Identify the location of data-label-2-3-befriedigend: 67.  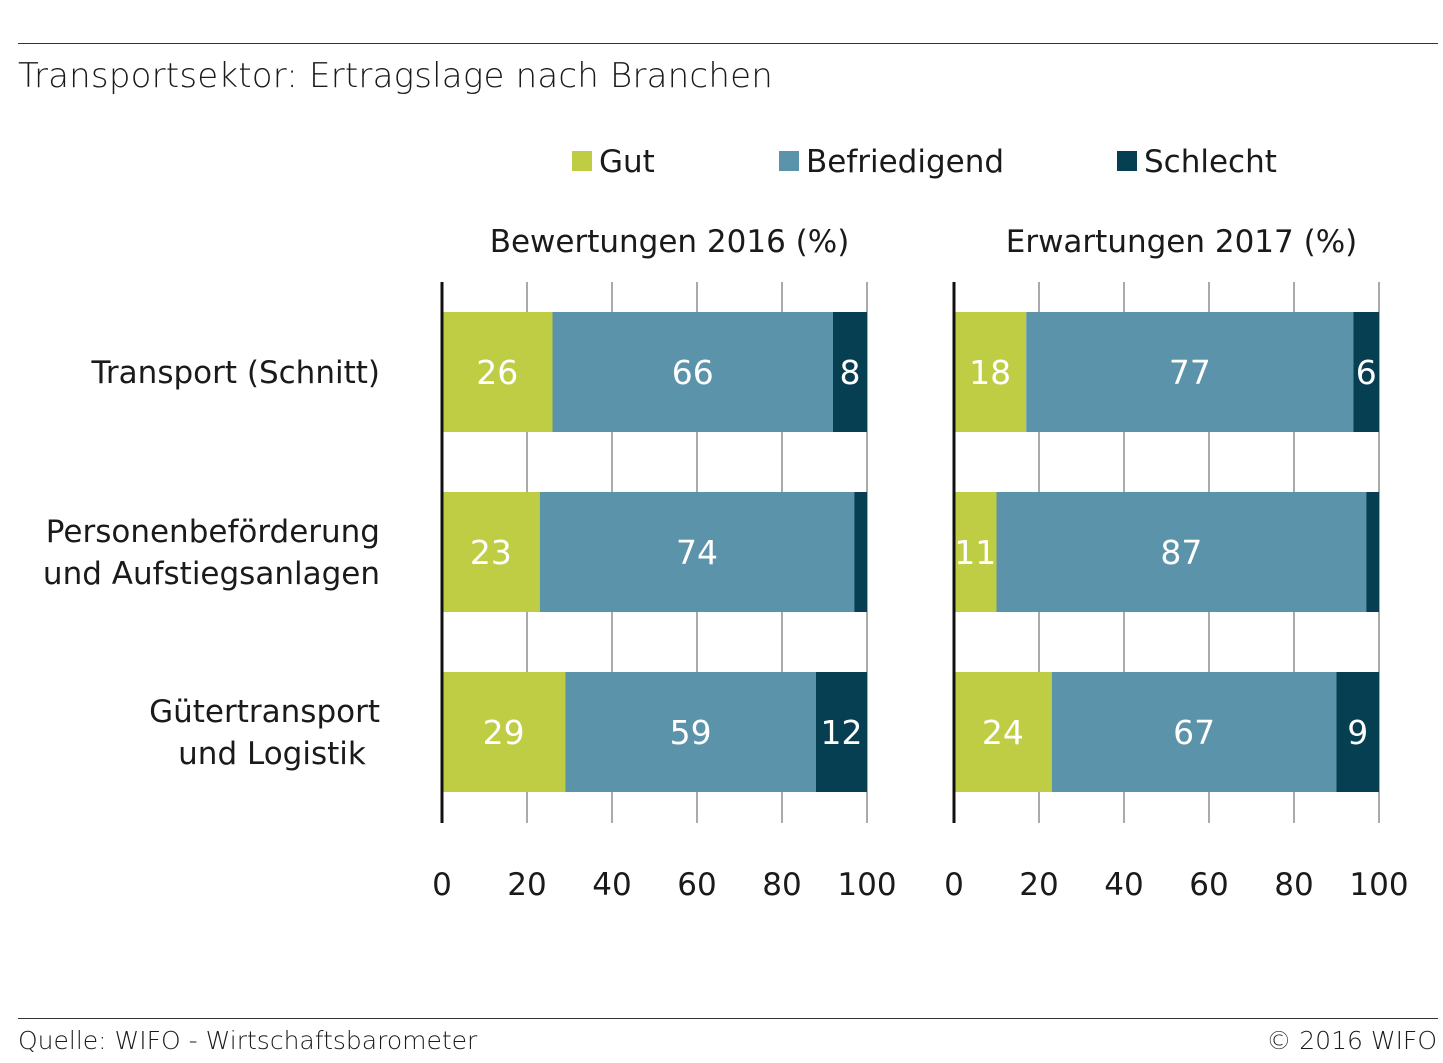
(1194, 732).